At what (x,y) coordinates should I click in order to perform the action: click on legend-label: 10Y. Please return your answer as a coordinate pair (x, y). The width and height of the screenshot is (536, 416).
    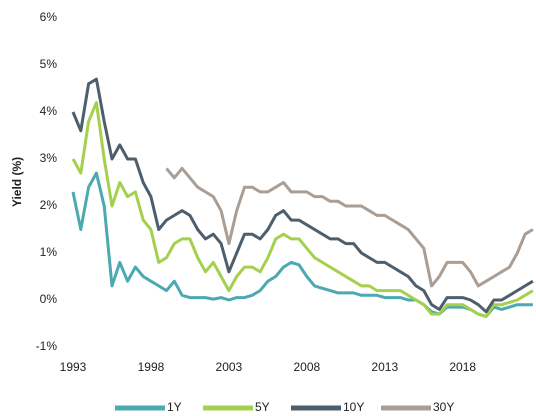
    Looking at the image, I should click on (353, 407).